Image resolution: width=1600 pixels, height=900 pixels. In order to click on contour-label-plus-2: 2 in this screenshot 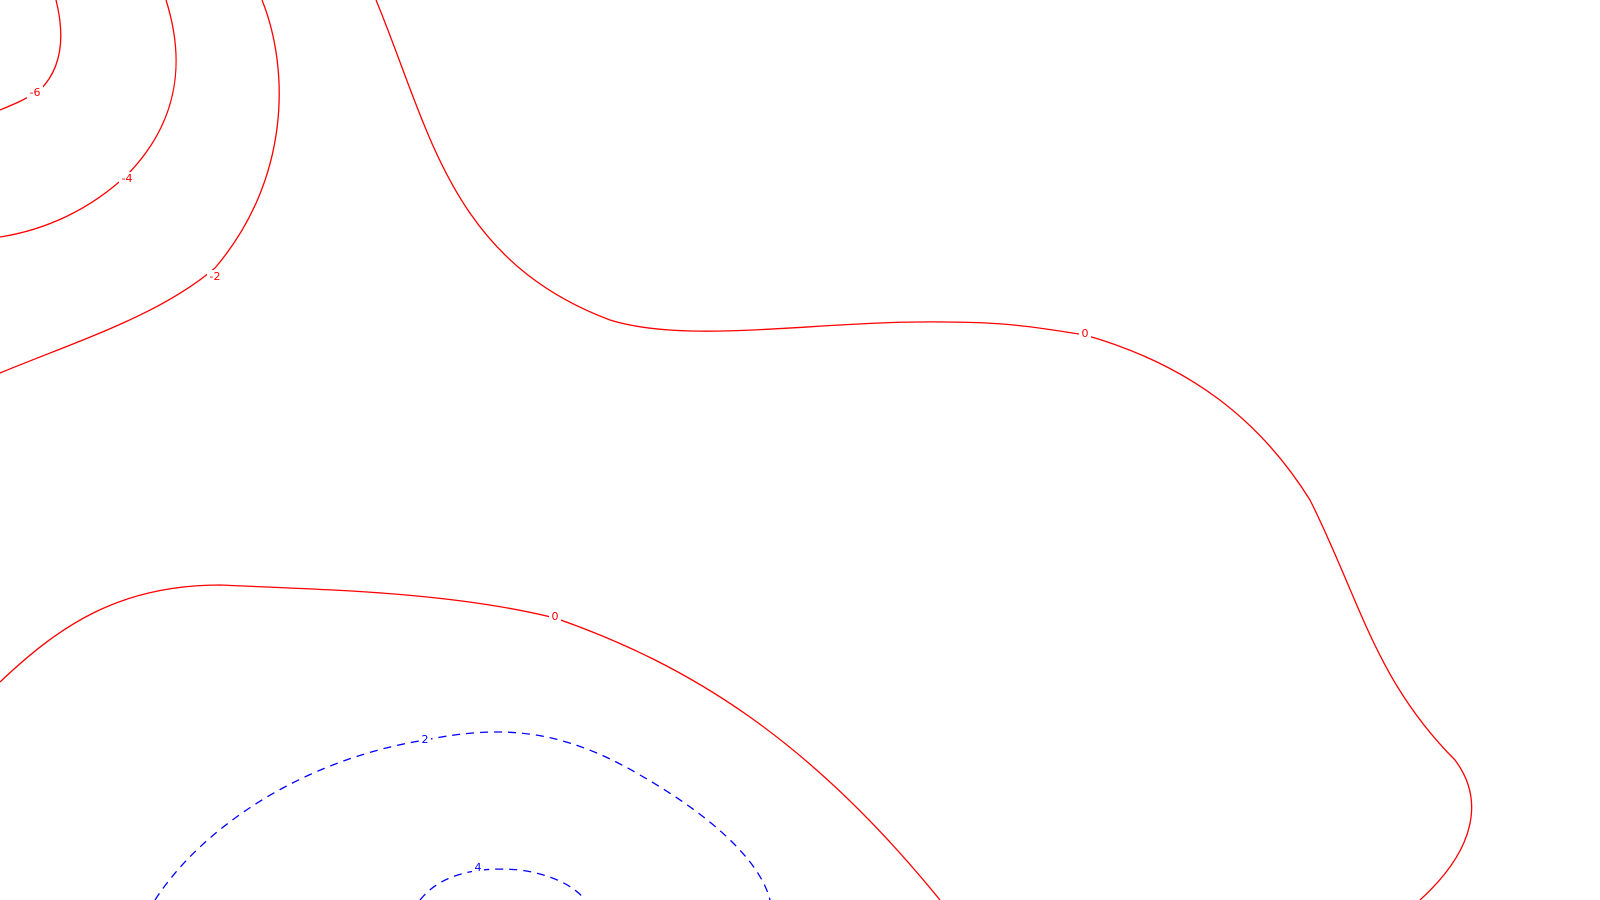, I will do `click(425, 739)`.